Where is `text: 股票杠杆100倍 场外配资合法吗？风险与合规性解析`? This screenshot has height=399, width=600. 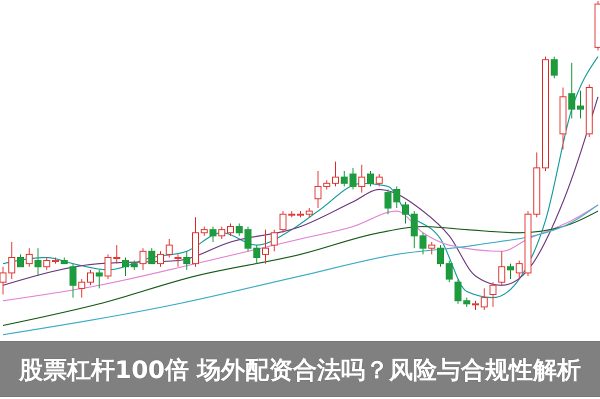 text: 股票杠杆100倍 场外配资合法吗？风险与合规性解析 is located at coordinates (300, 370).